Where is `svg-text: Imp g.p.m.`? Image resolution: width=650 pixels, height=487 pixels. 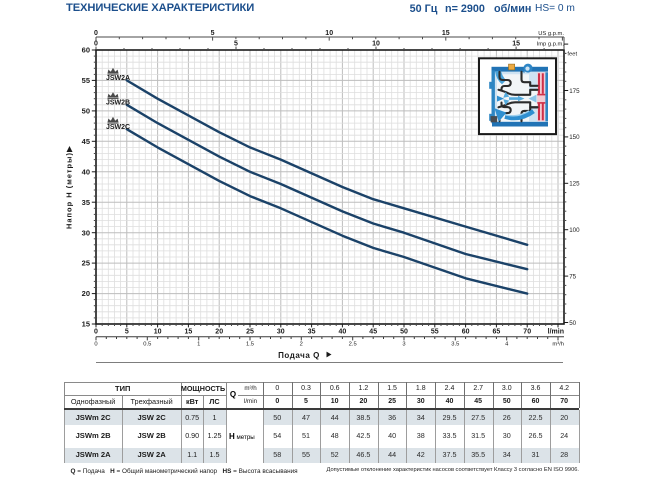
svg-text: Imp g.p.m. is located at coordinates (551, 45).